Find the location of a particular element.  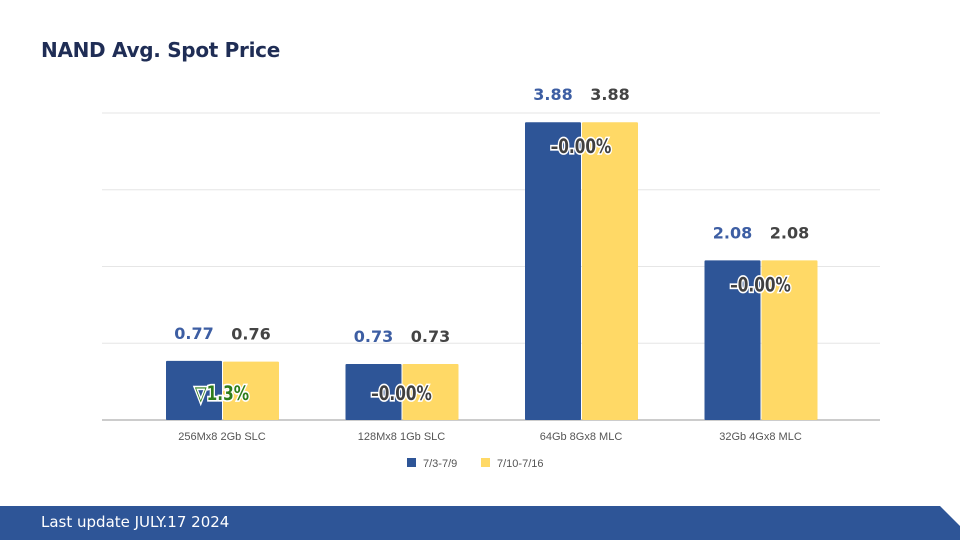

change-annotation: ▽1.3% is located at coordinates (222, 394).